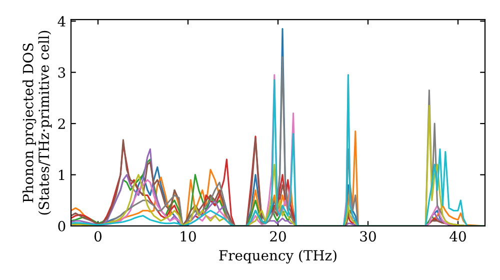 The image size is (500, 280). I want to click on y-tick-label: 4, so click(62, 21).